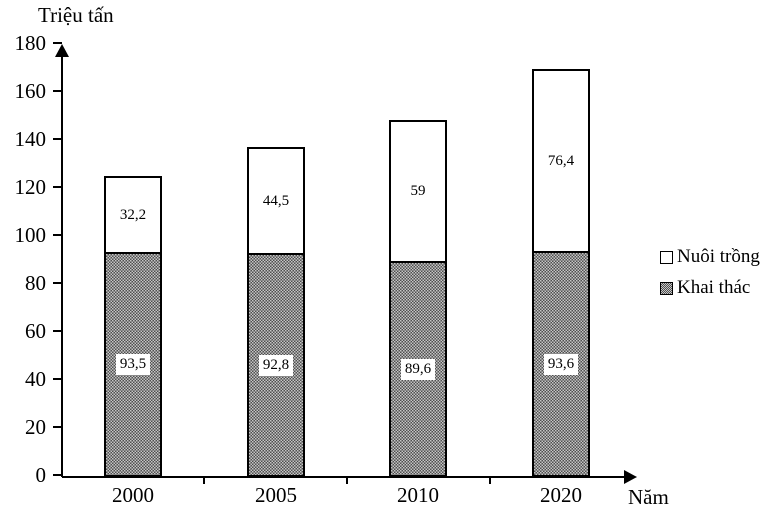 This screenshot has height=517, width=776. What do you see at coordinates (41, 475) in the screenshot?
I see `y-tick-label: 0` at bounding box center [41, 475].